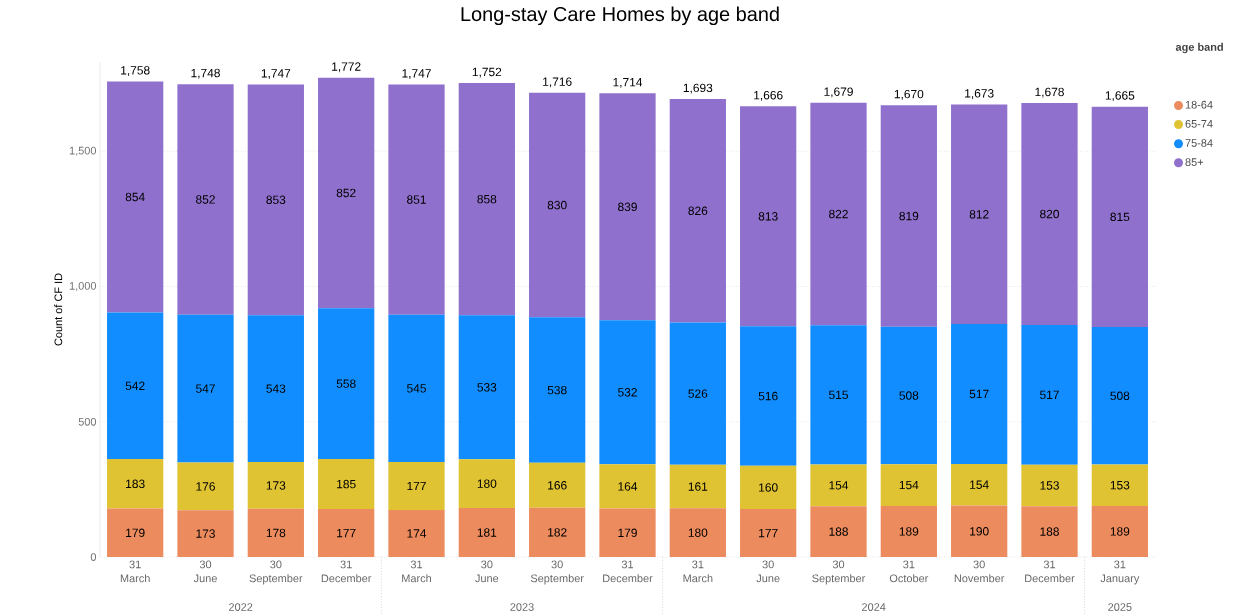 The image size is (1241, 615). I want to click on data-label: 161, so click(698, 486).